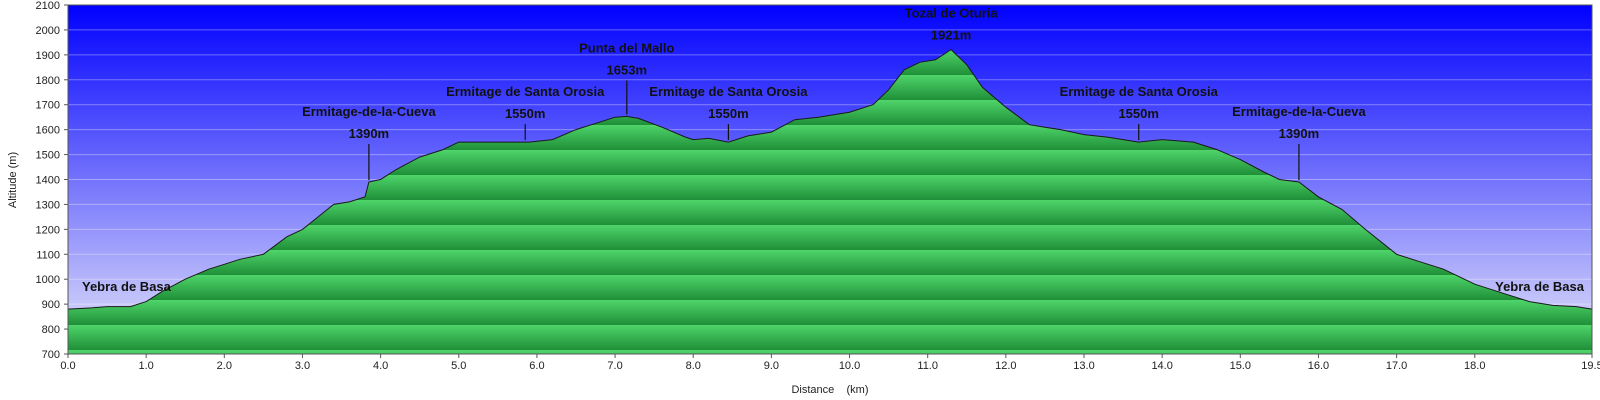  What do you see at coordinates (51, 330) in the screenshot?
I see `y-tick-label: 800` at bounding box center [51, 330].